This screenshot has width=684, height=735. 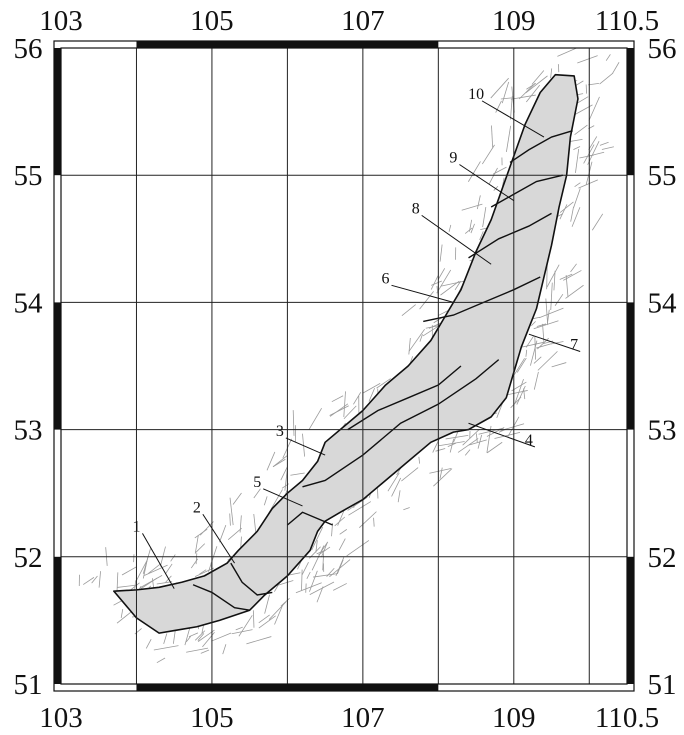 What do you see at coordinates (662, 685) in the screenshot?
I see `lat-label-right: 51` at bounding box center [662, 685].